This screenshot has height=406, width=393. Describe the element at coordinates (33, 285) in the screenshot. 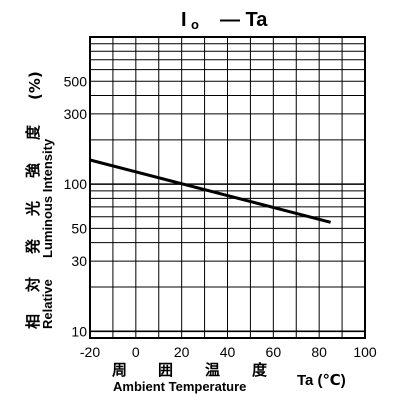

I see `y-axis-label-jp-2: 対` at that location.